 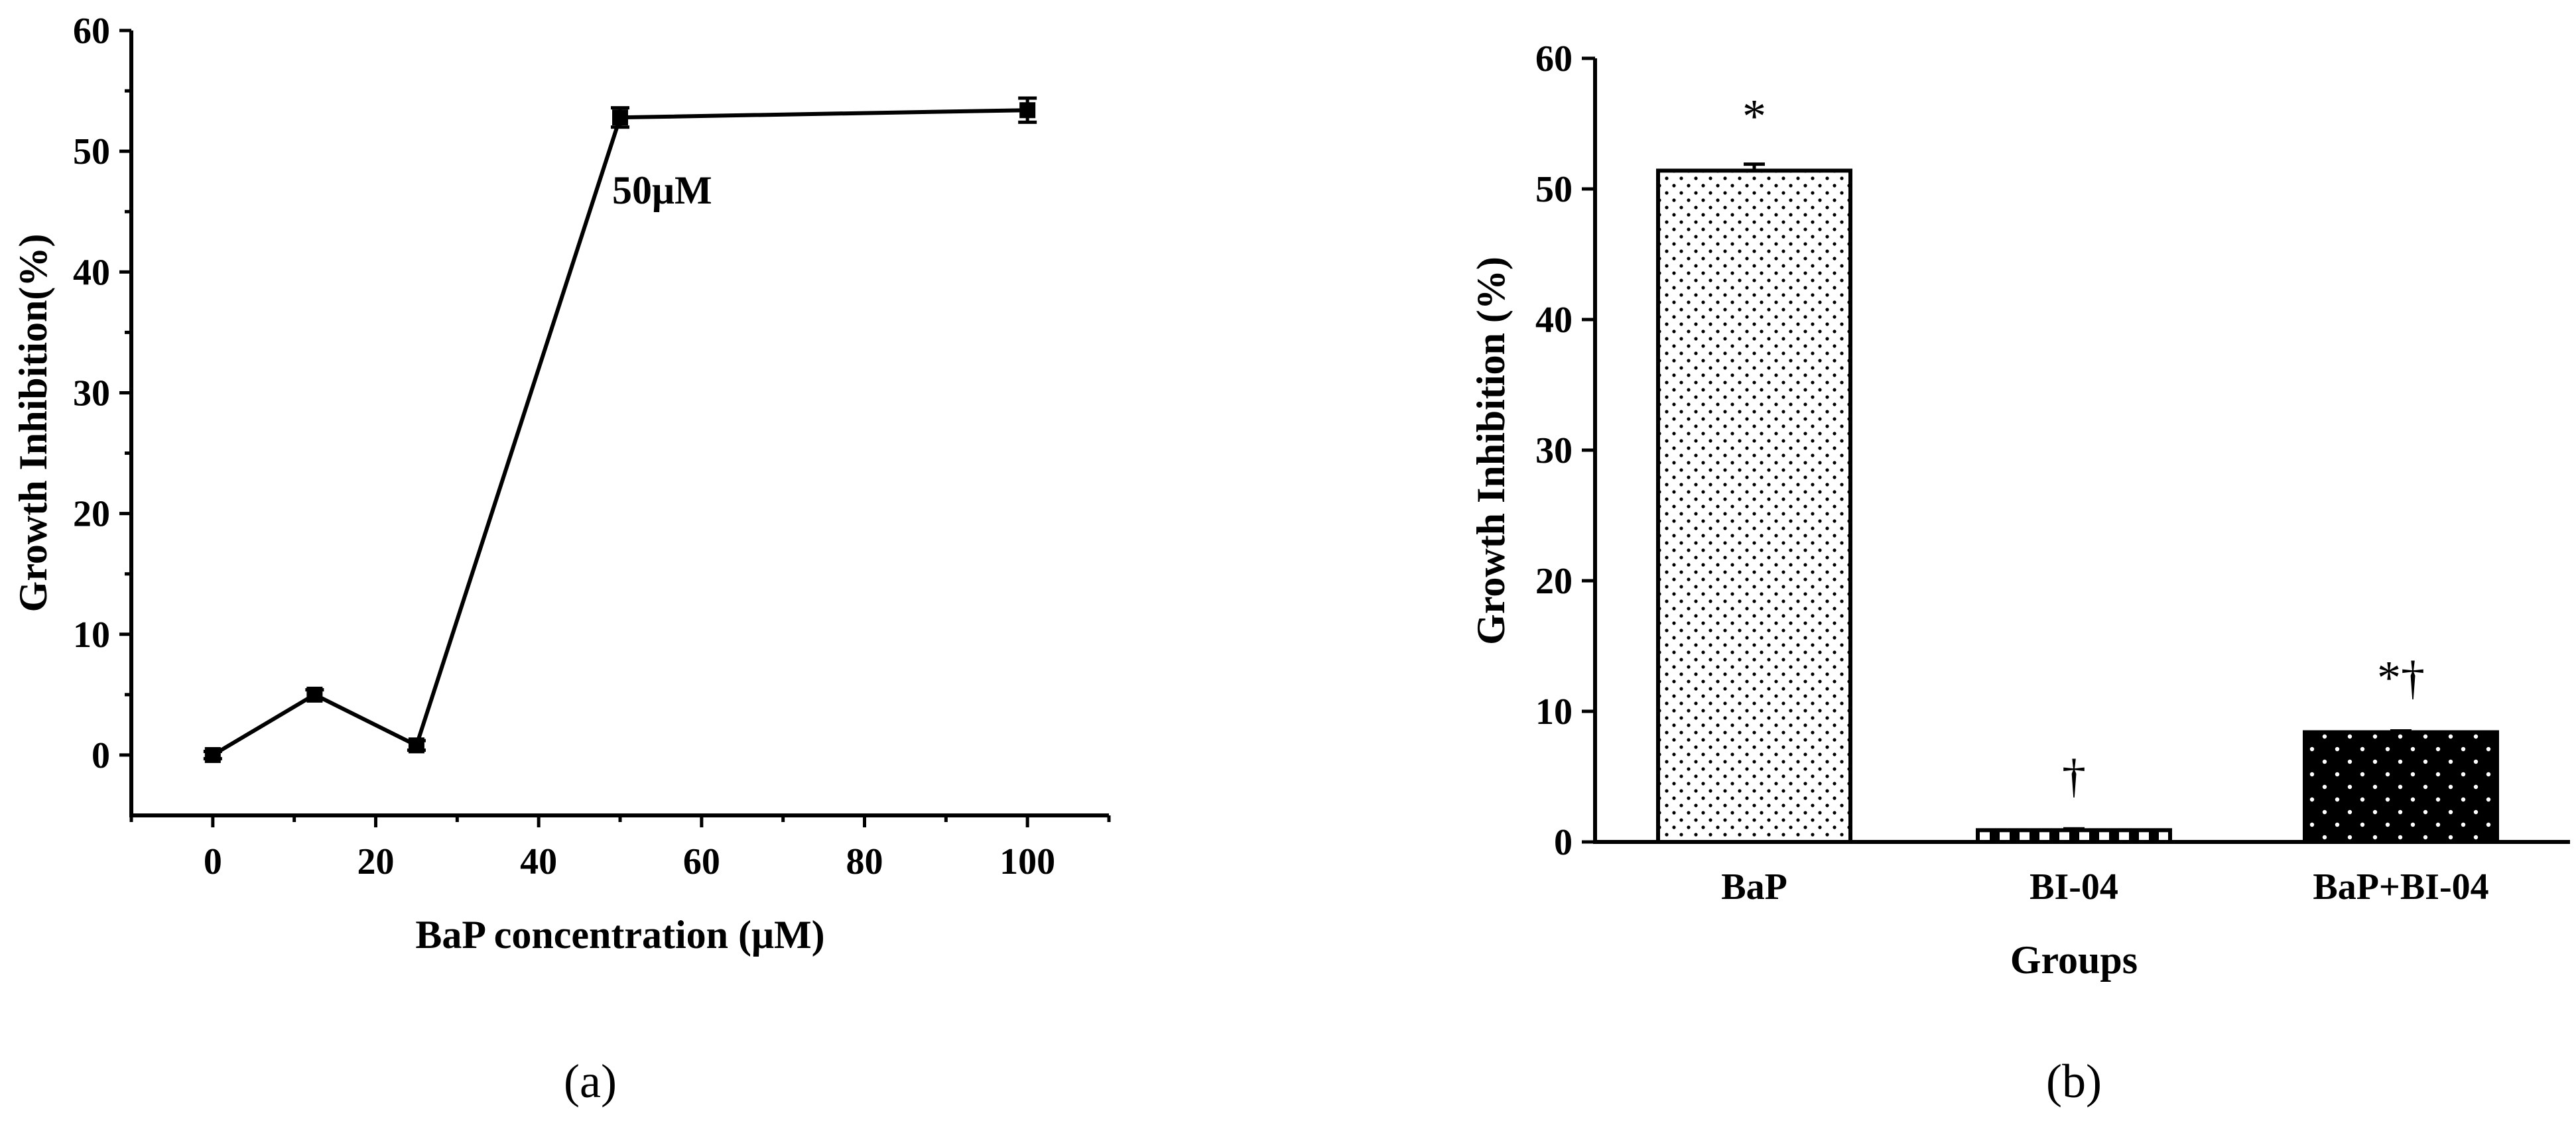 What do you see at coordinates (702, 861) in the screenshot?
I see `panel-a-x-tick-label: 60` at bounding box center [702, 861].